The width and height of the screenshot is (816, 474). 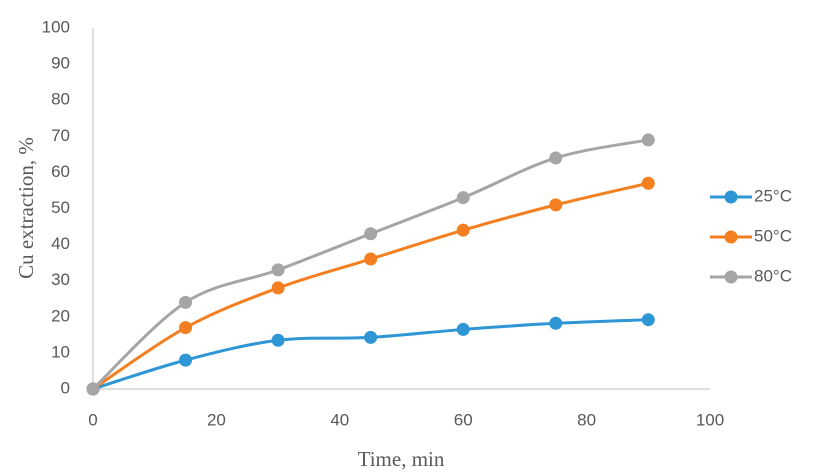 What do you see at coordinates (339, 419) in the screenshot?
I see `x-tick-label: 40` at bounding box center [339, 419].